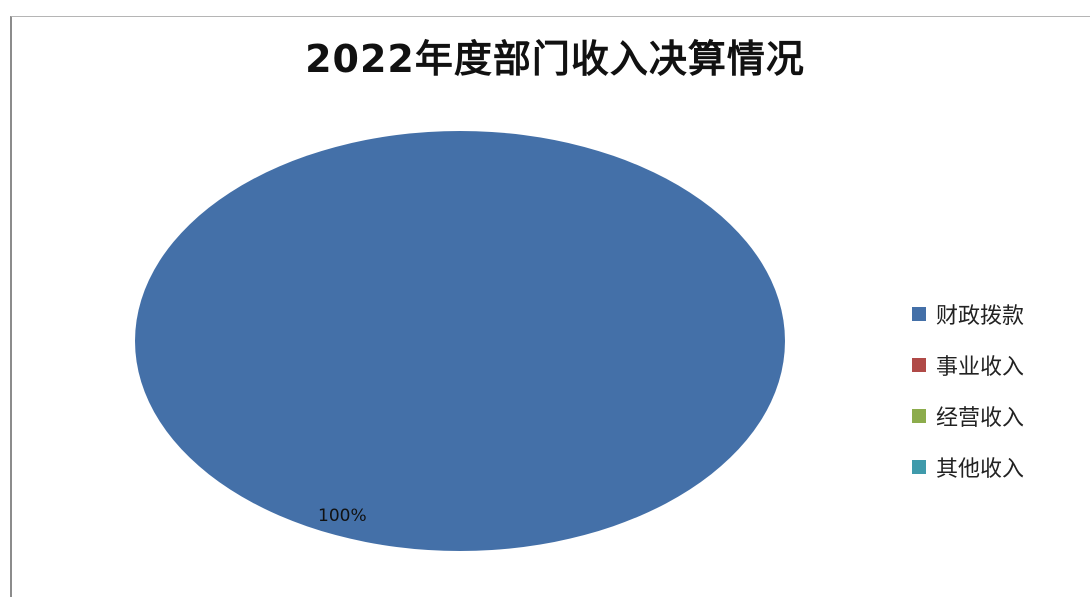 The image size is (1090, 597). I want to click on legend-item-2: 事业收入, so click(997, 364).